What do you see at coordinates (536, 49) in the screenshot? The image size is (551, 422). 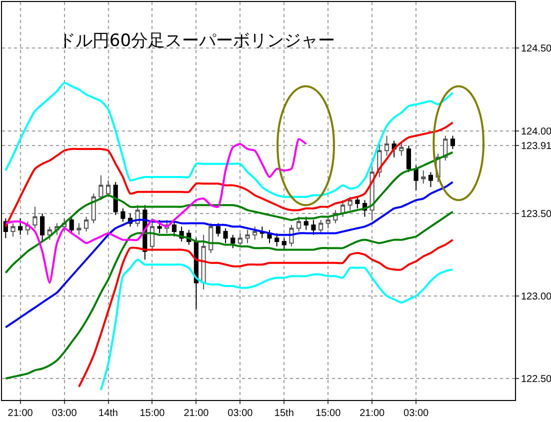 I see `y-tick-label: 124.50` at bounding box center [536, 49].